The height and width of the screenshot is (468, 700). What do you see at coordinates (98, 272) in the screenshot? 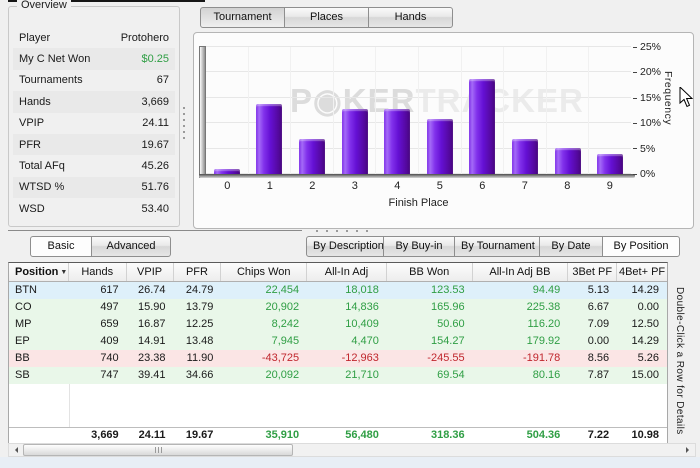
I see `column-header-hands: Hands` at bounding box center [98, 272].